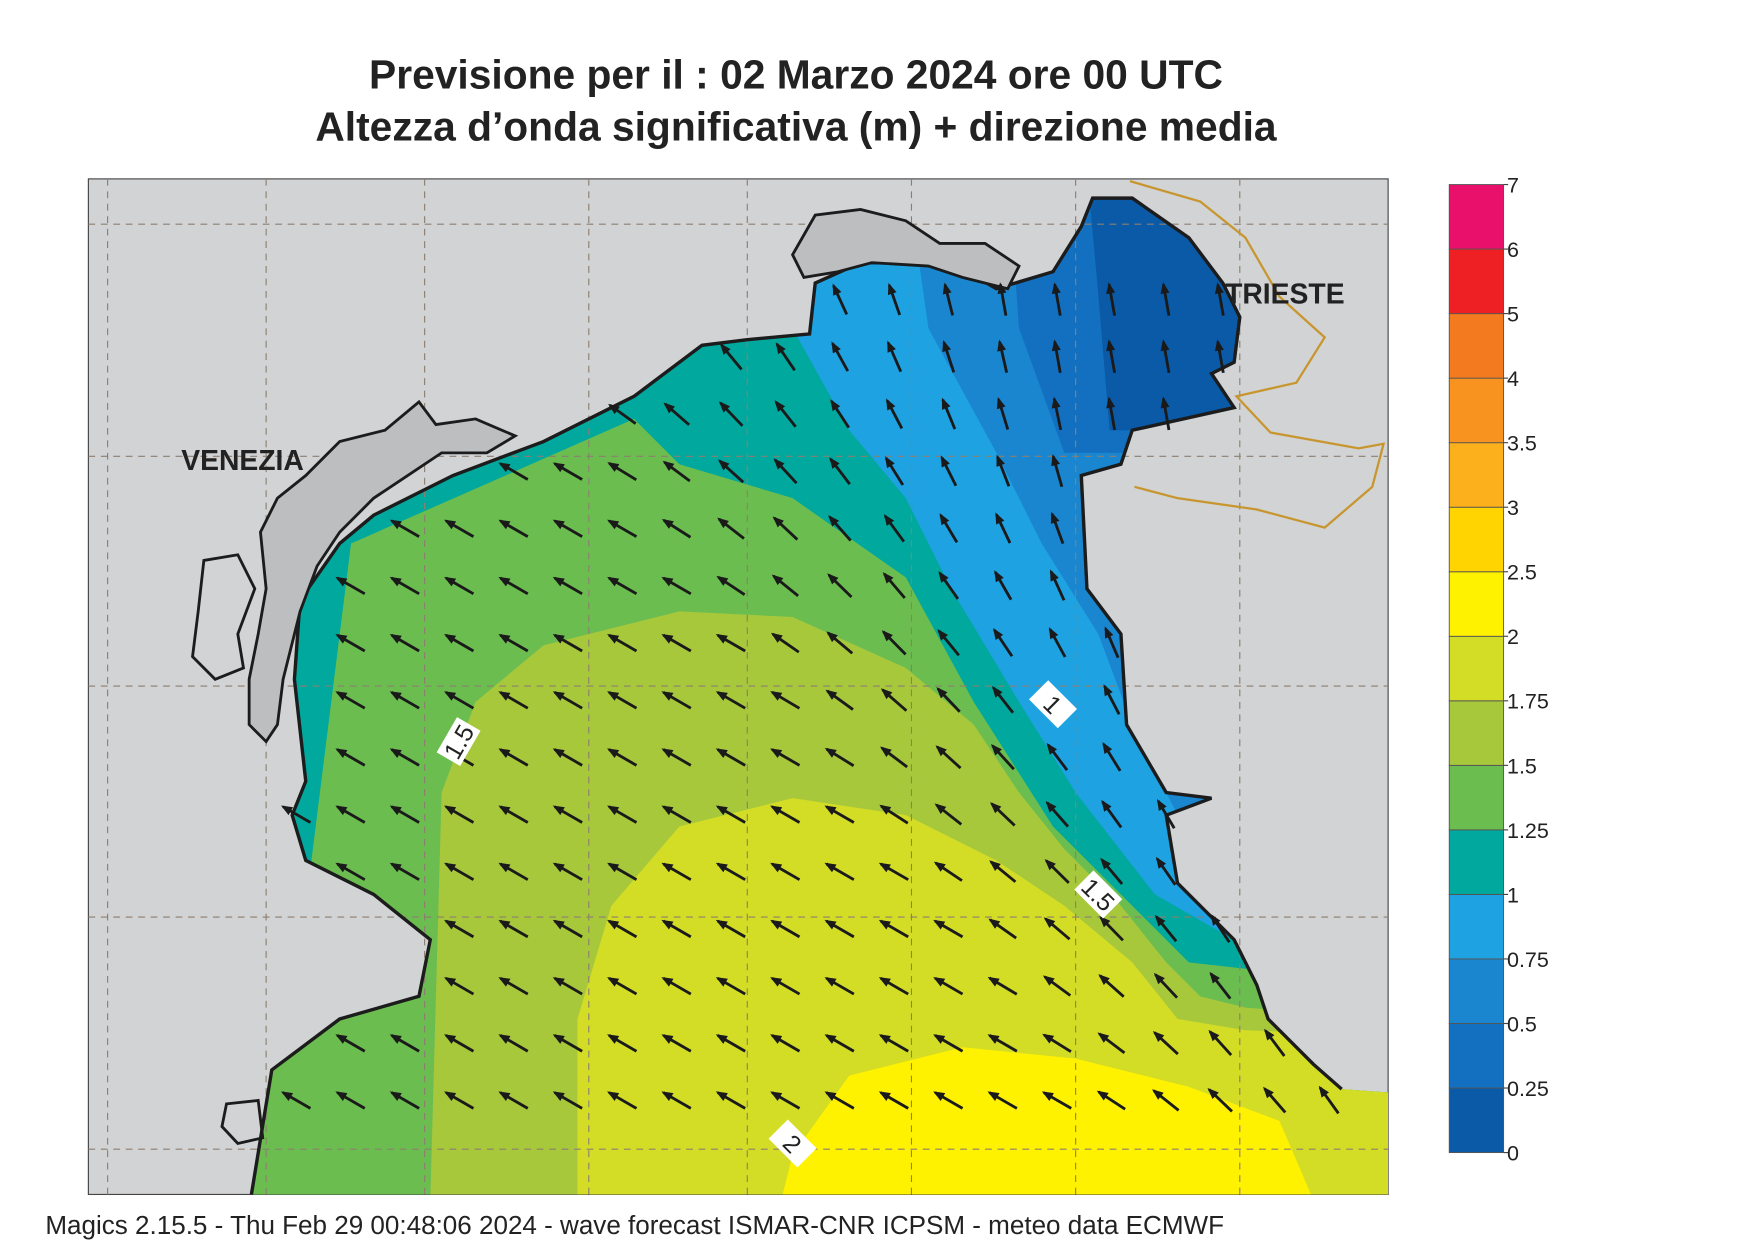 The height and width of the screenshot is (1242, 1755). Describe the element at coordinates (1522, 573) in the screenshot. I see `colorbar-label: 2.5` at that location.